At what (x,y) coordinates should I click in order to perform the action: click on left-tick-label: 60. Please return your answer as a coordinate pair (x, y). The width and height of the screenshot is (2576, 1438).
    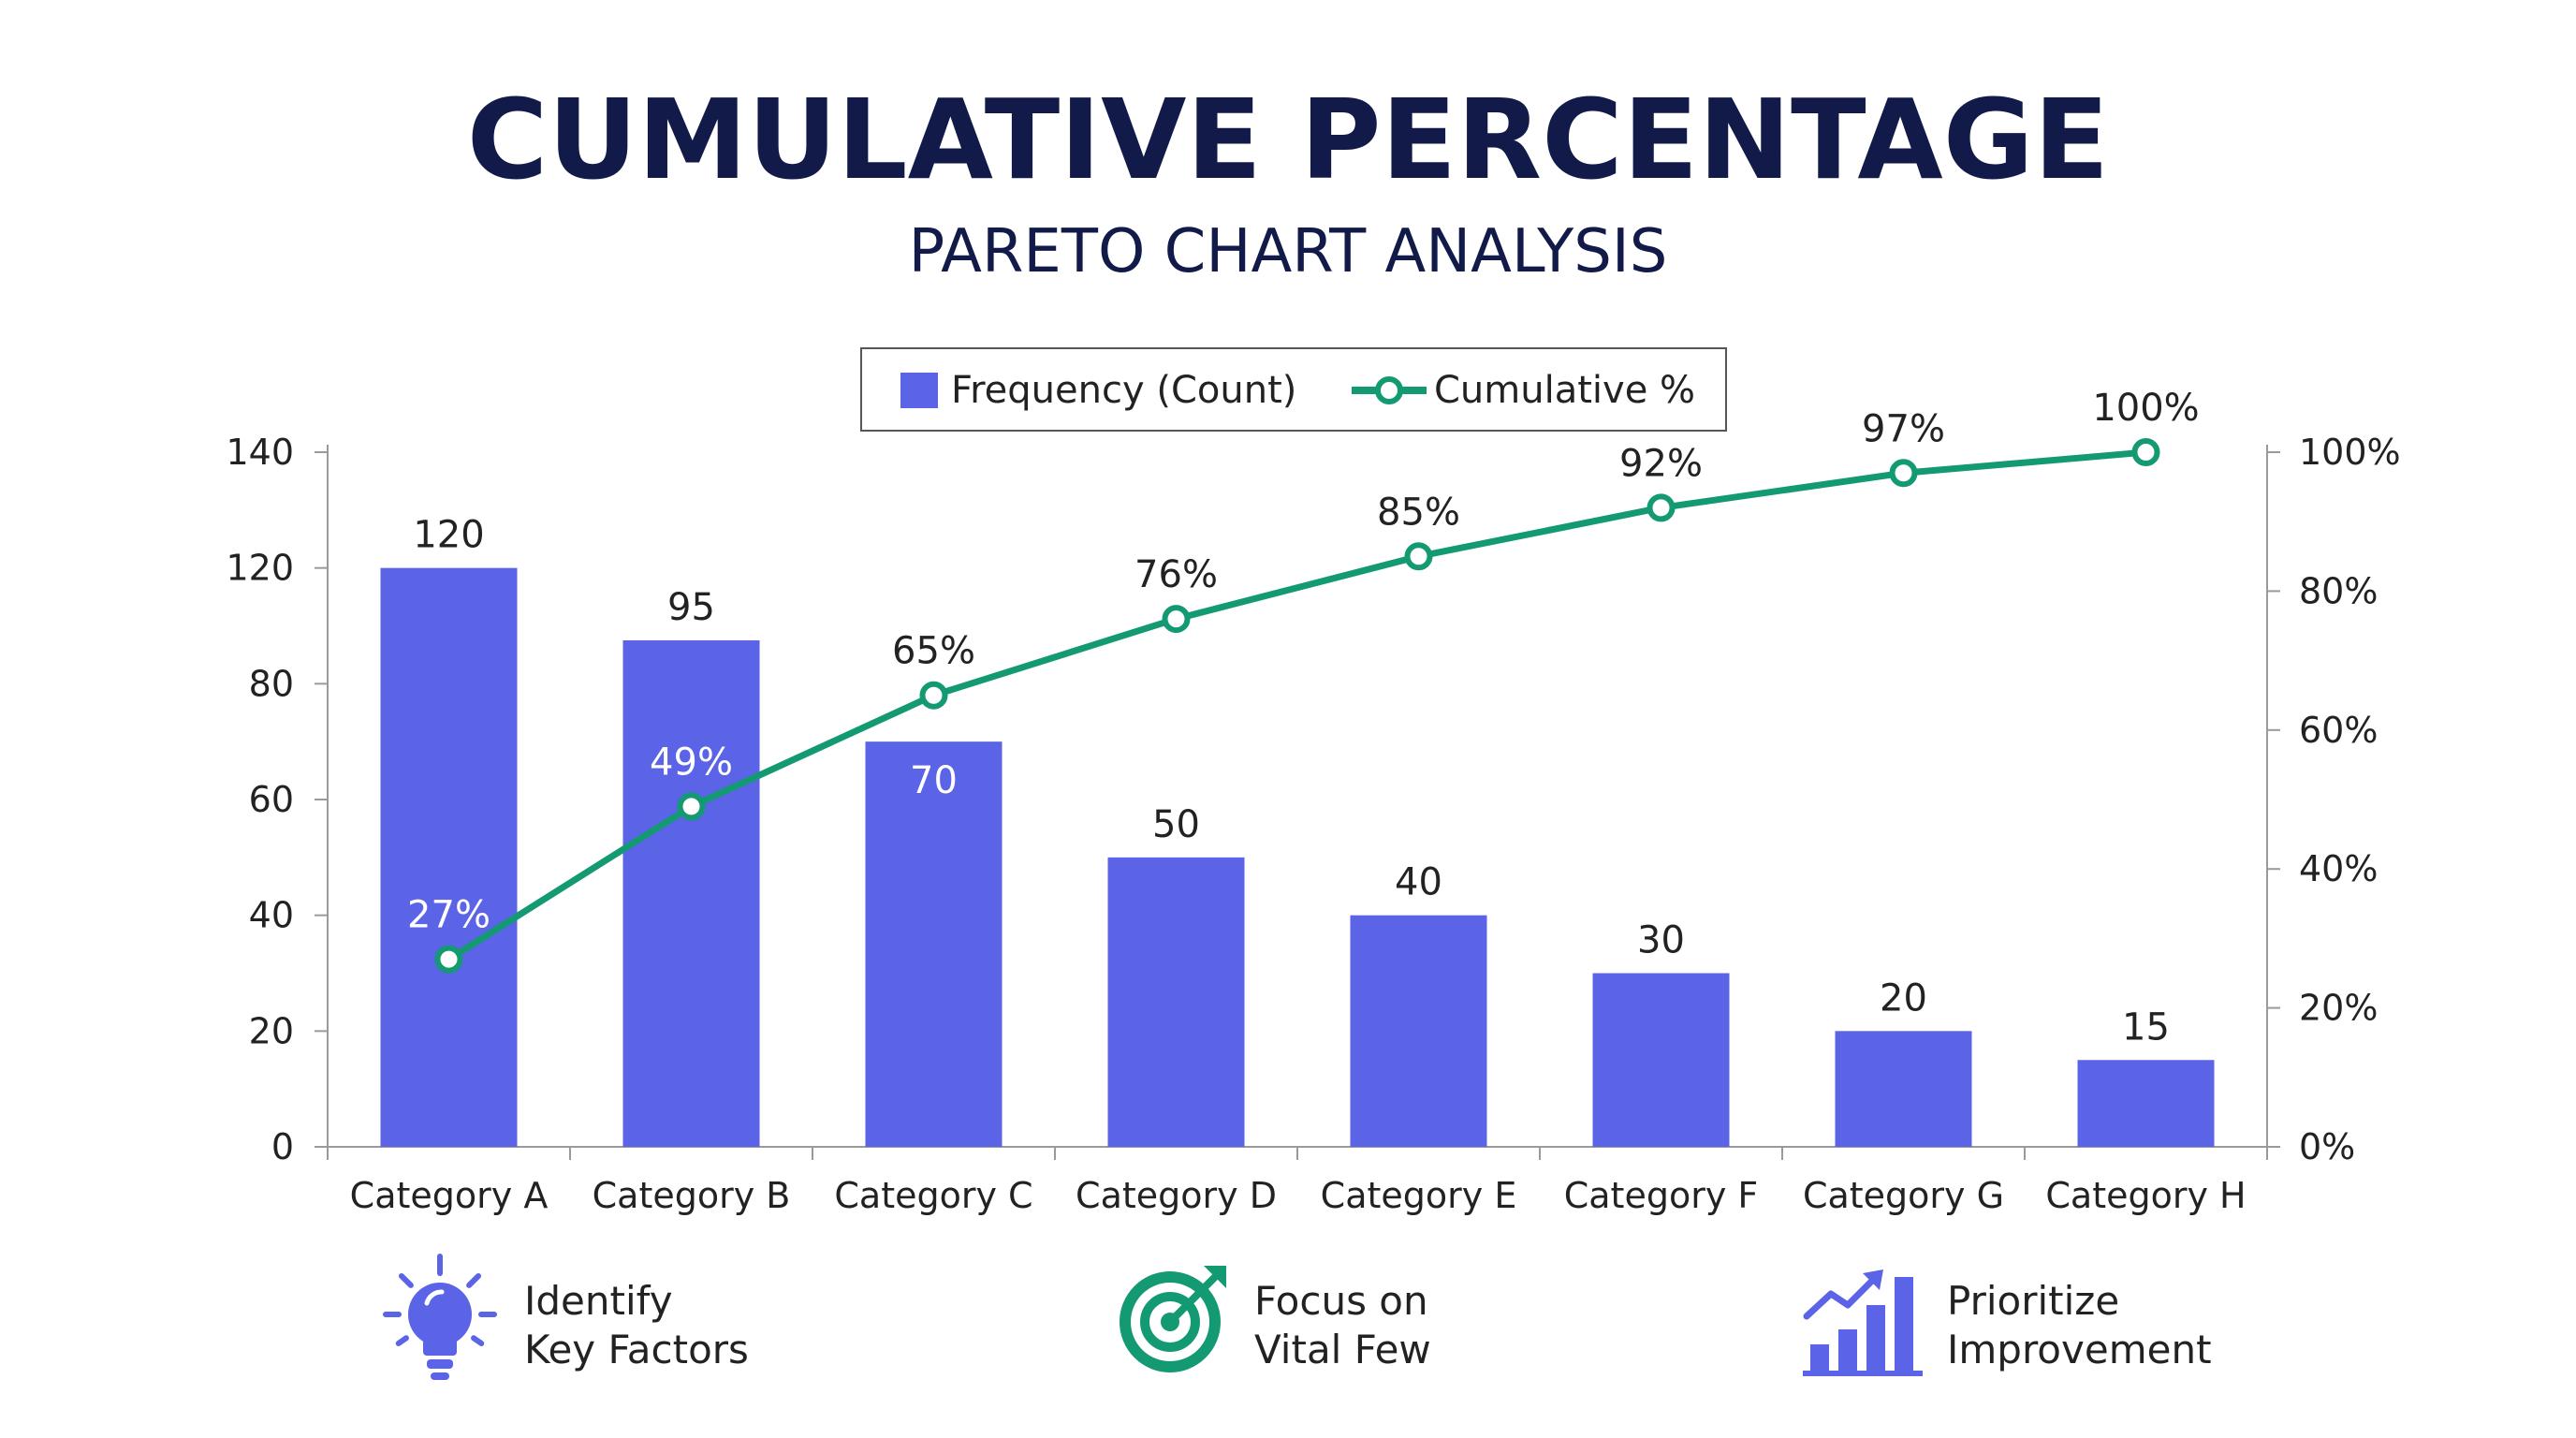
    Looking at the image, I should click on (271, 799).